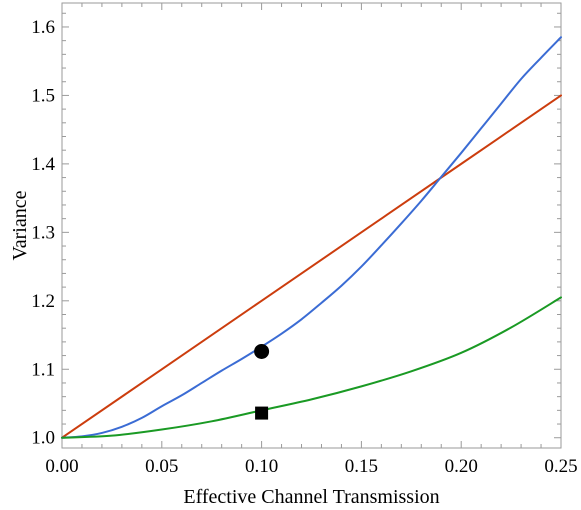 This screenshot has height=510, width=581. I want to click on x-tick-label: 0.15, so click(361, 466).